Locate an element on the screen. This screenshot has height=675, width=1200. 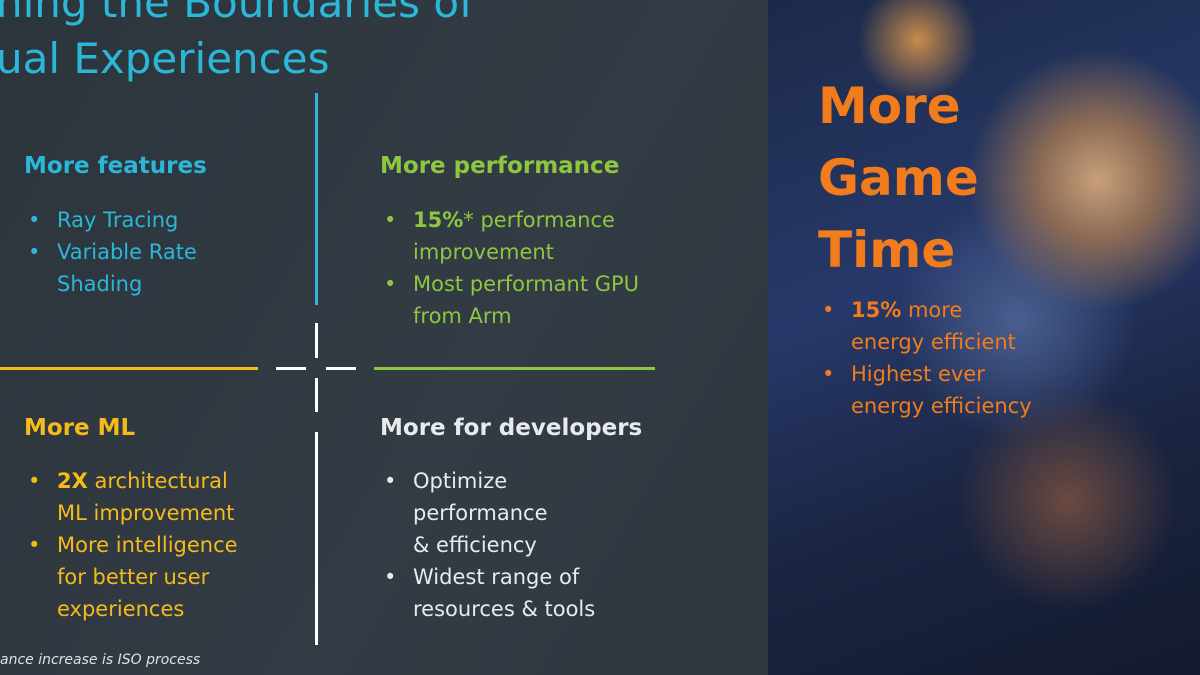
crosshair-top is located at coordinates (316, 340).